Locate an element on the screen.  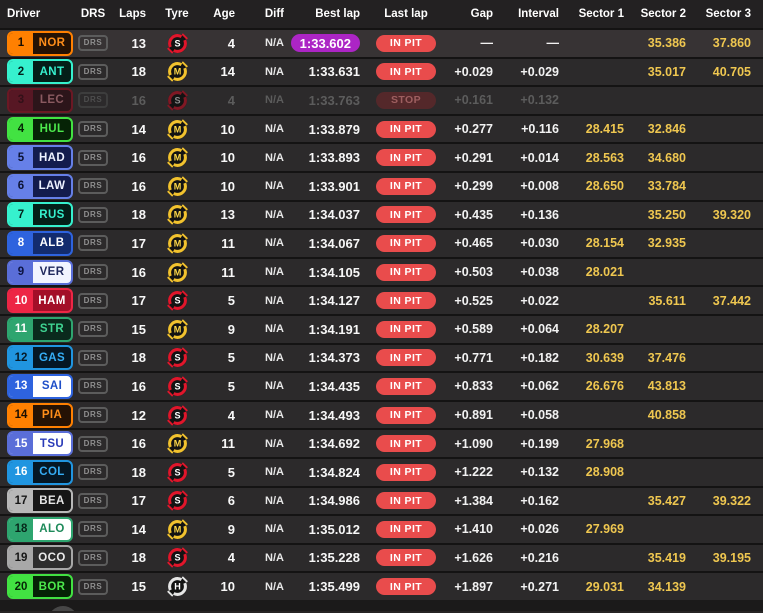
tyre-age-value: 11 is located at coordinates (228, 444).